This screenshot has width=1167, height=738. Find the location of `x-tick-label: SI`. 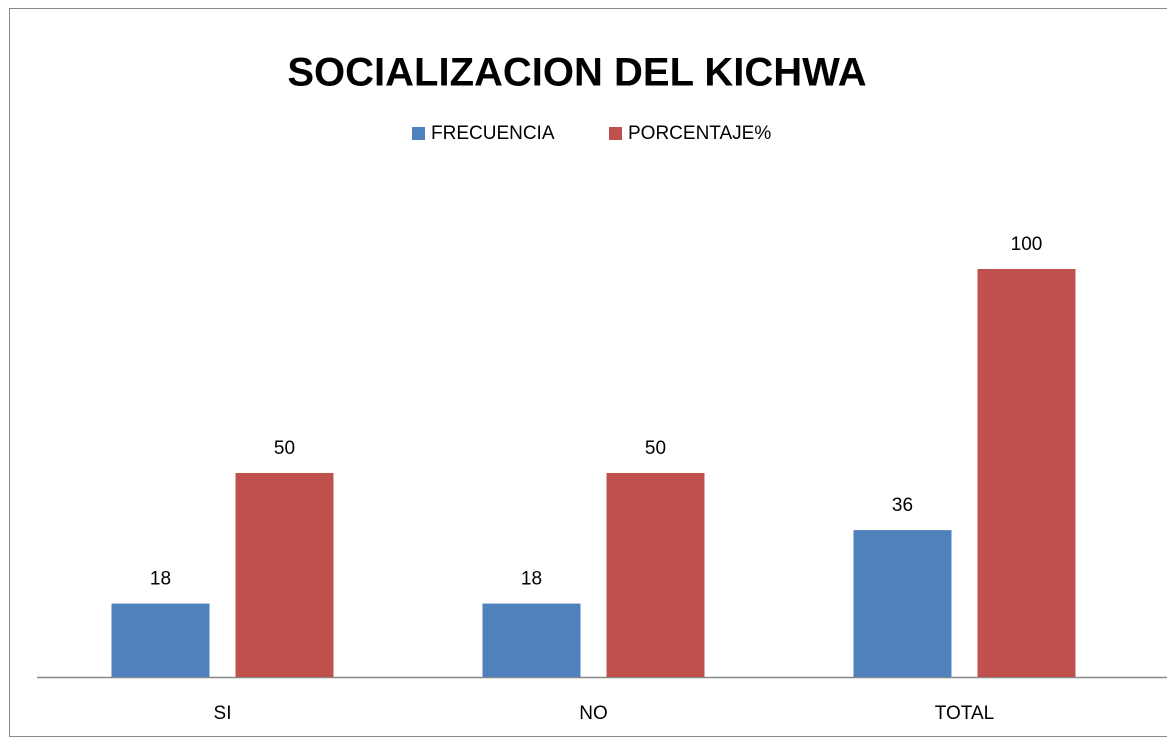

x-tick-label: SI is located at coordinates (223, 713).